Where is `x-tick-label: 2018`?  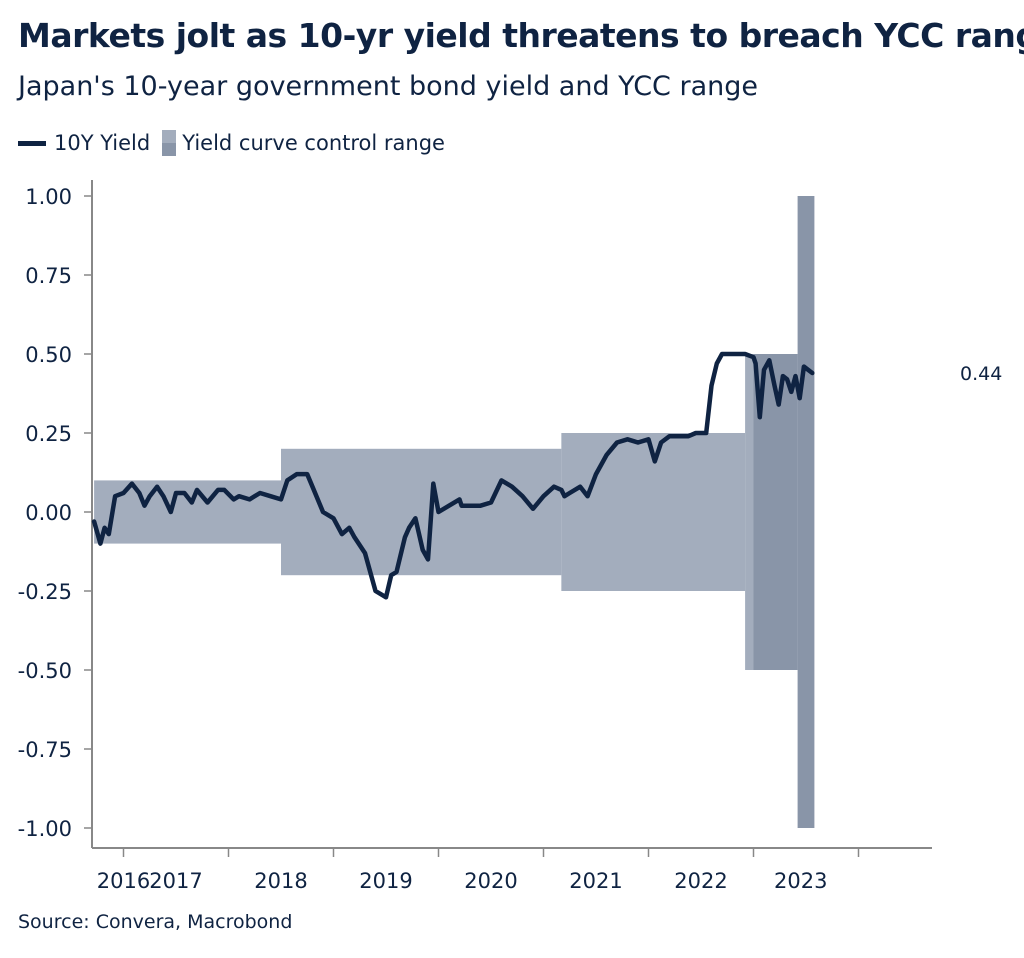 x-tick-label: 2018 is located at coordinates (280, 881).